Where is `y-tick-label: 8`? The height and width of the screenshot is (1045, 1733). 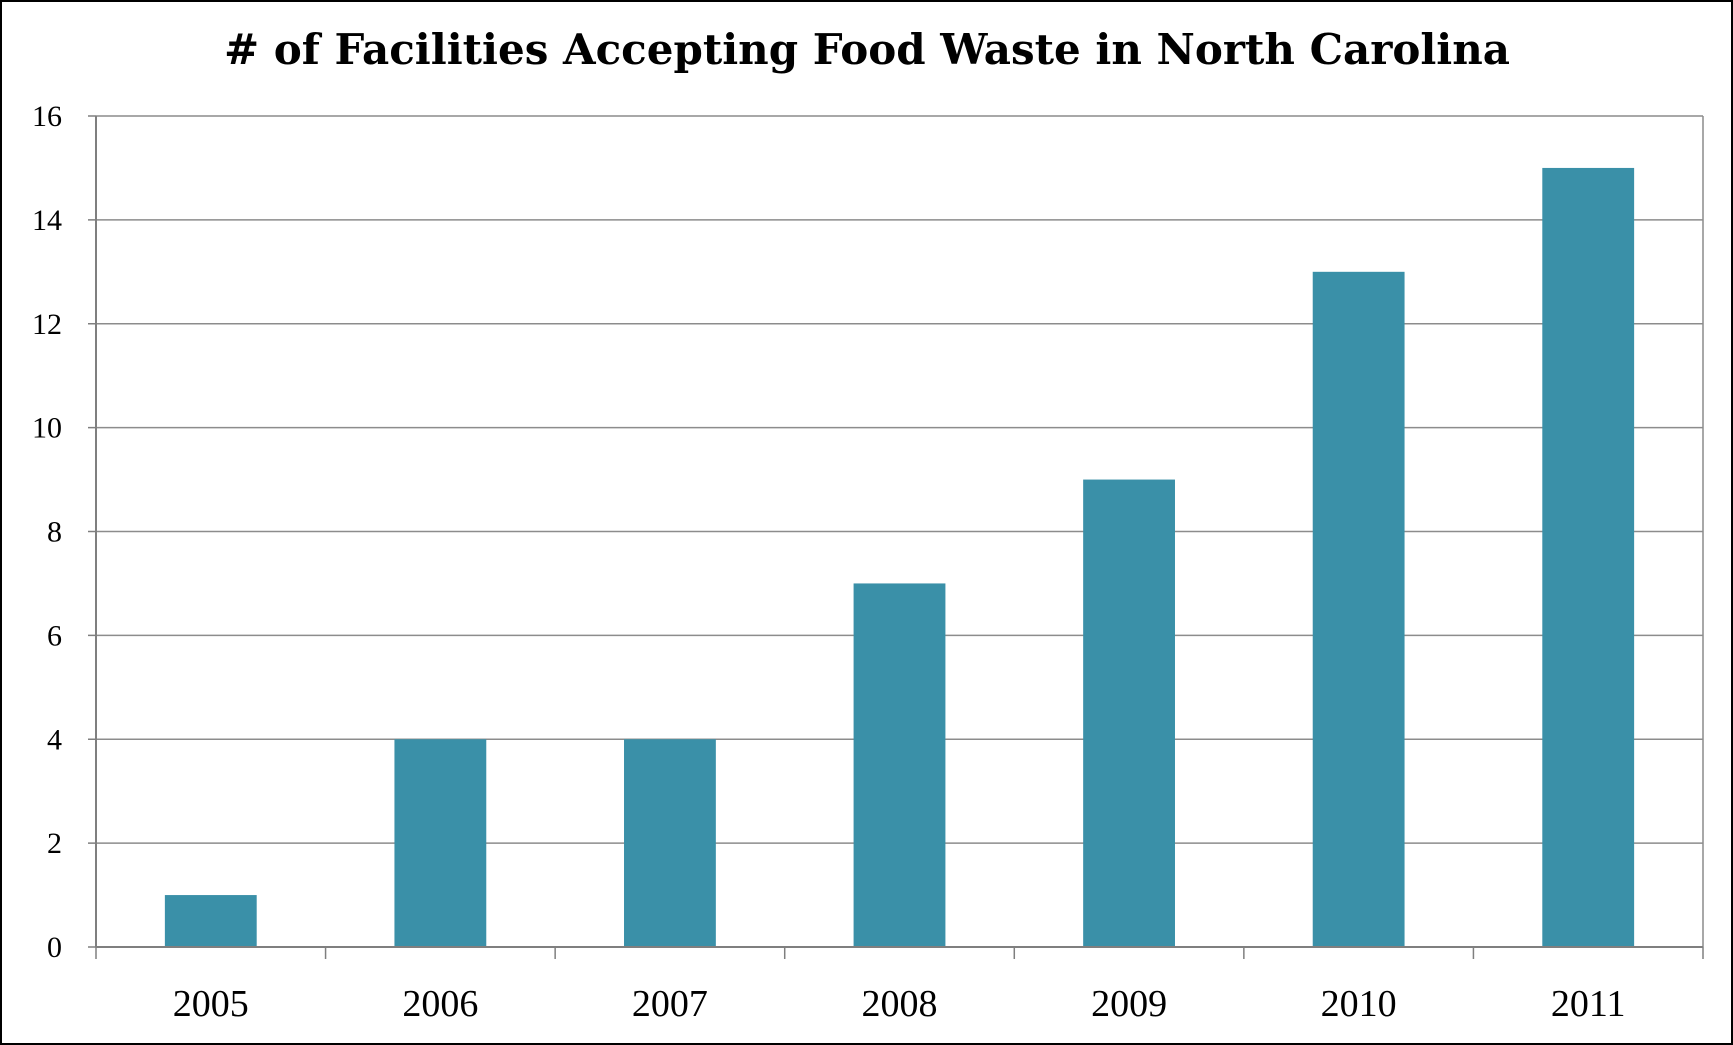 y-tick-label: 8 is located at coordinates (54, 532).